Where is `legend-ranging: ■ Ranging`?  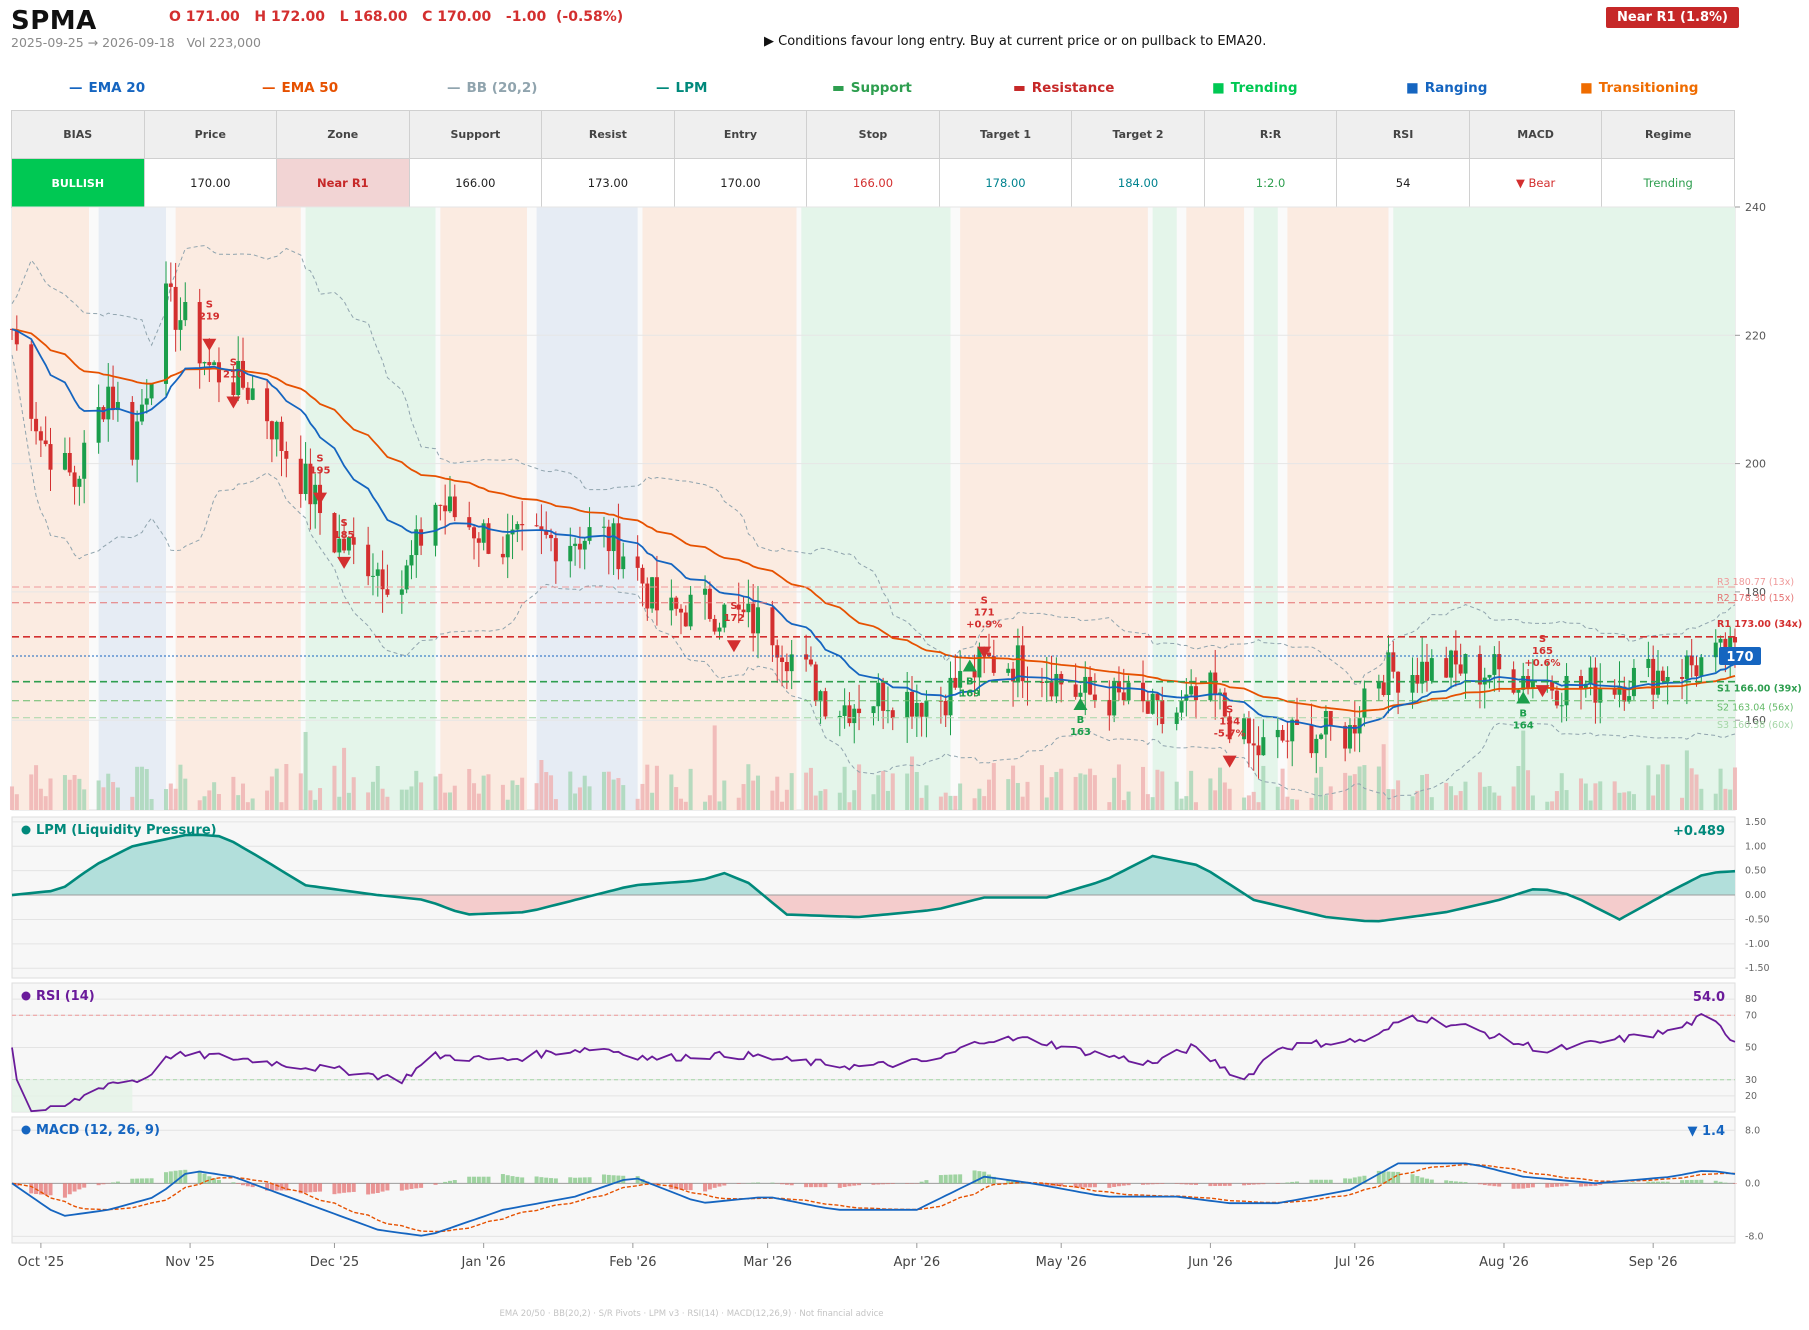 legend-ranging: ■ Ranging is located at coordinates (1446, 88).